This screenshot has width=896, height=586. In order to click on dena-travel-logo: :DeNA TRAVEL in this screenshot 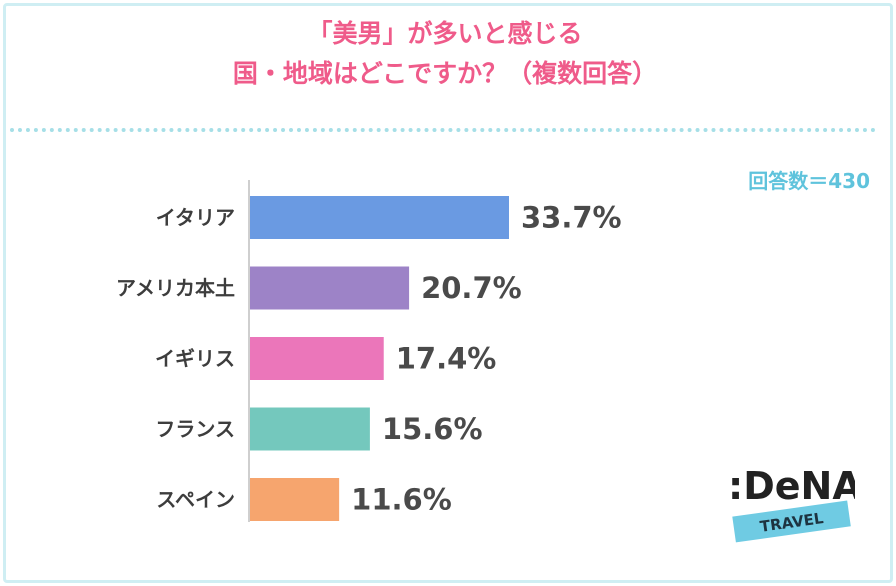, I will do `click(791, 503)`.